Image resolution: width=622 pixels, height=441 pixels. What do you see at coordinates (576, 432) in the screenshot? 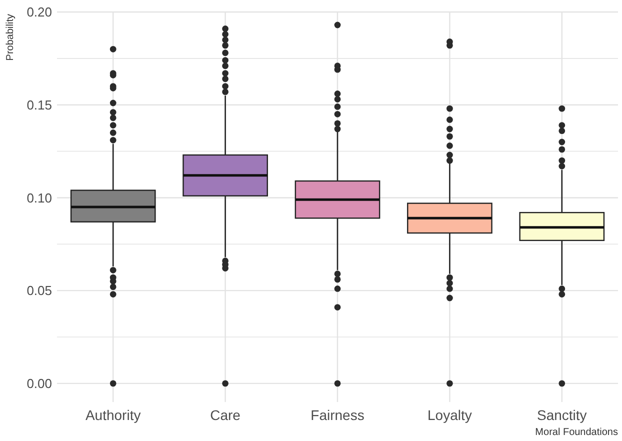
I see `x-axis-title: Moral Foundations` at bounding box center [576, 432].